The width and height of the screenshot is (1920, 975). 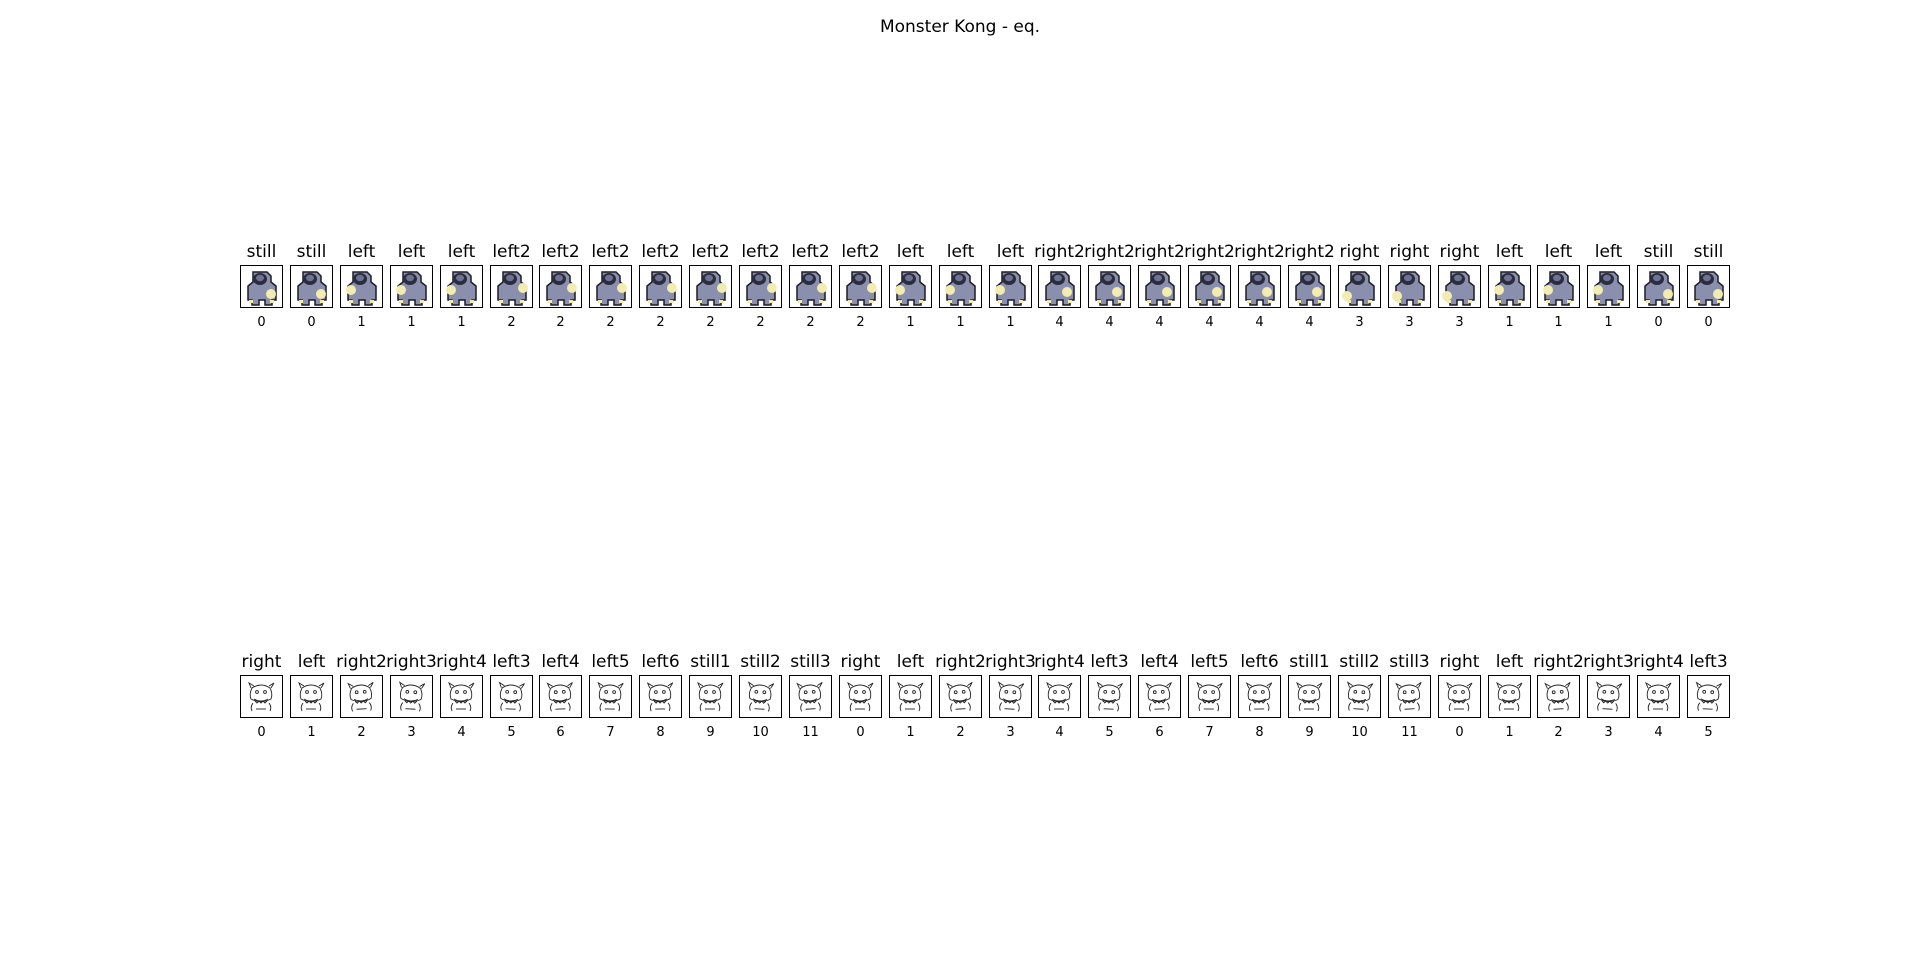 I want to click on frame-index: 11, so click(x=810, y=732).